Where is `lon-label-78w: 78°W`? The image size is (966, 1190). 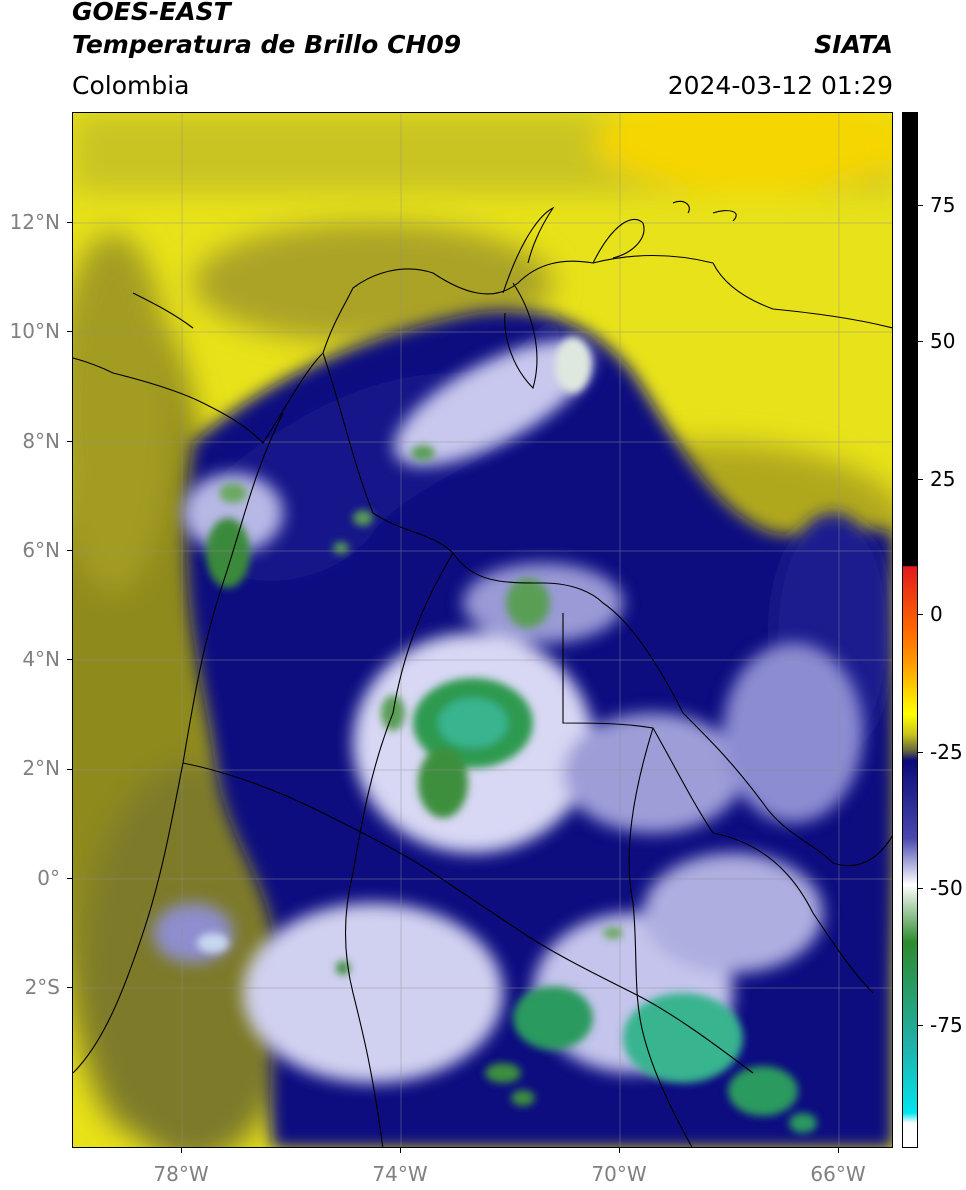
lon-label-78w: 78°W is located at coordinates (181, 1174).